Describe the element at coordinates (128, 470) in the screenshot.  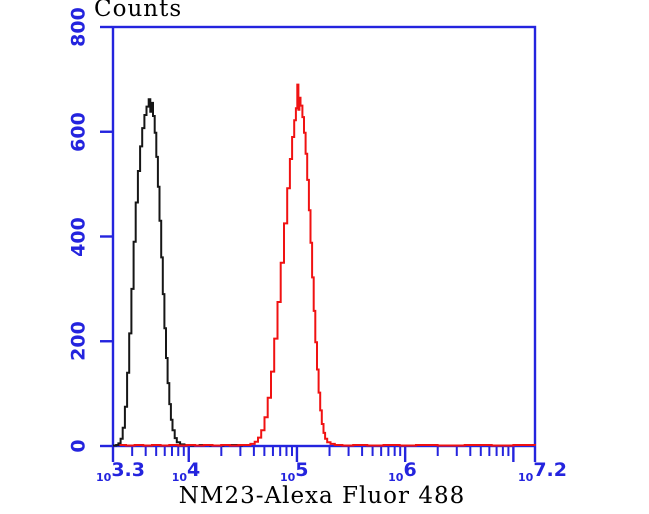
I see `x-tick-label-exponent: 3.3` at that location.